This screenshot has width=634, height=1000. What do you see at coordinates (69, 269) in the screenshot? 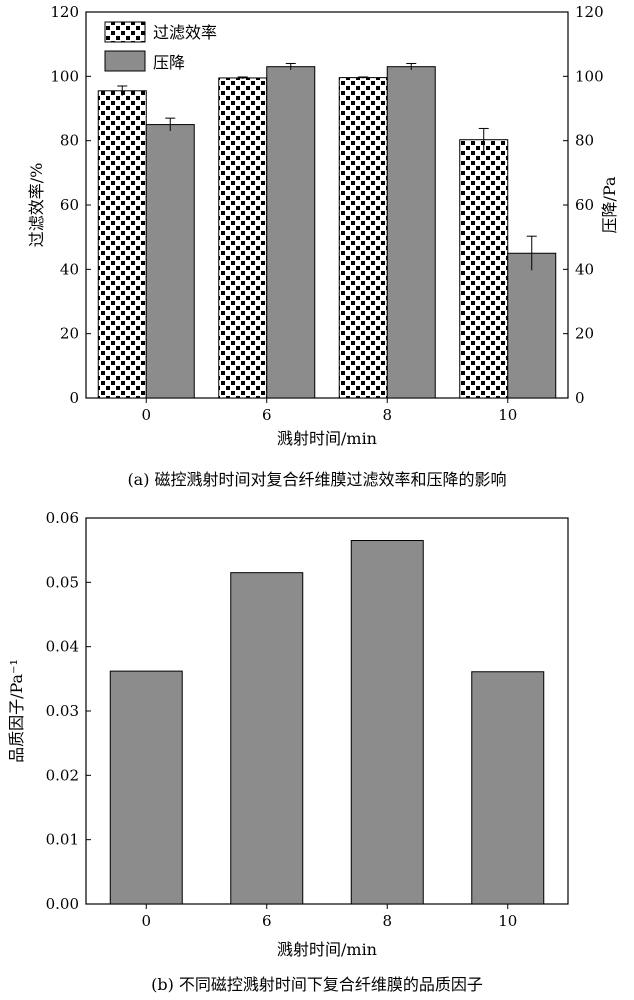
I see `y-tick-label: 40` at bounding box center [69, 269].